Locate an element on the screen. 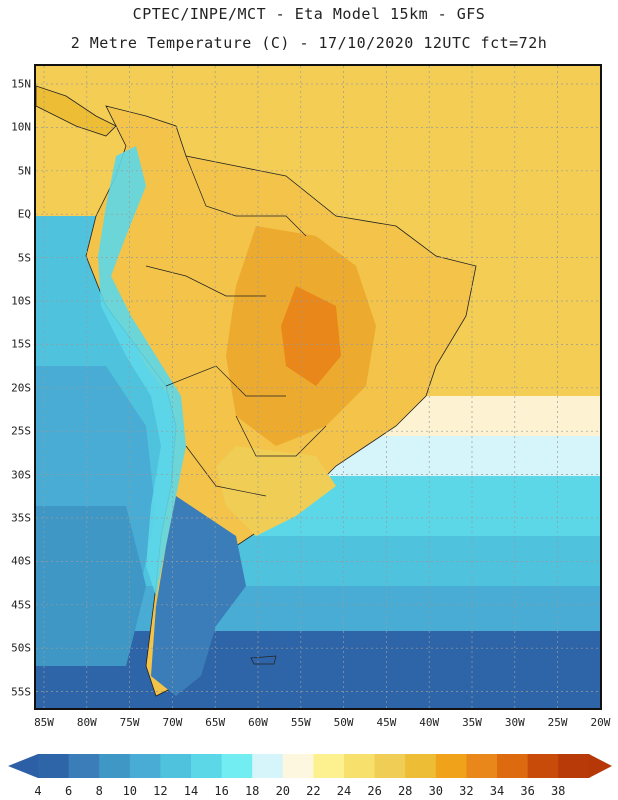 This screenshot has height=800, width=618. colorbar-tick-label: 22 is located at coordinates (313, 791).